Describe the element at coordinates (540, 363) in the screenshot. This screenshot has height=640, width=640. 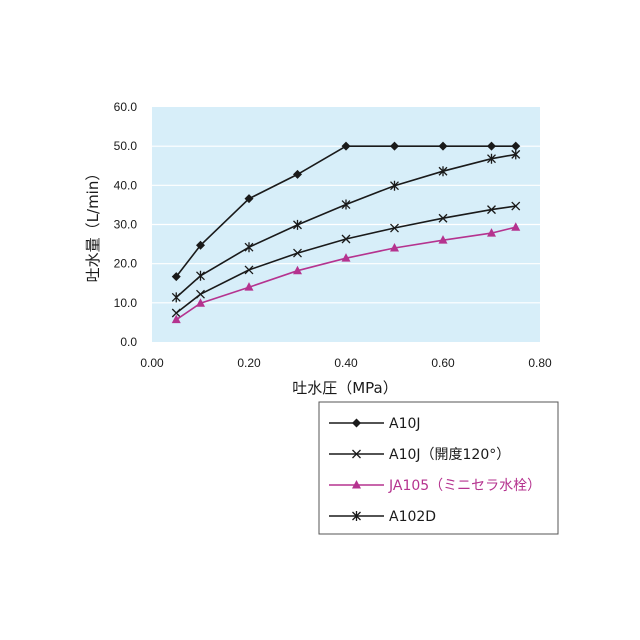
I see `x-tick-label: 0.80` at that location.